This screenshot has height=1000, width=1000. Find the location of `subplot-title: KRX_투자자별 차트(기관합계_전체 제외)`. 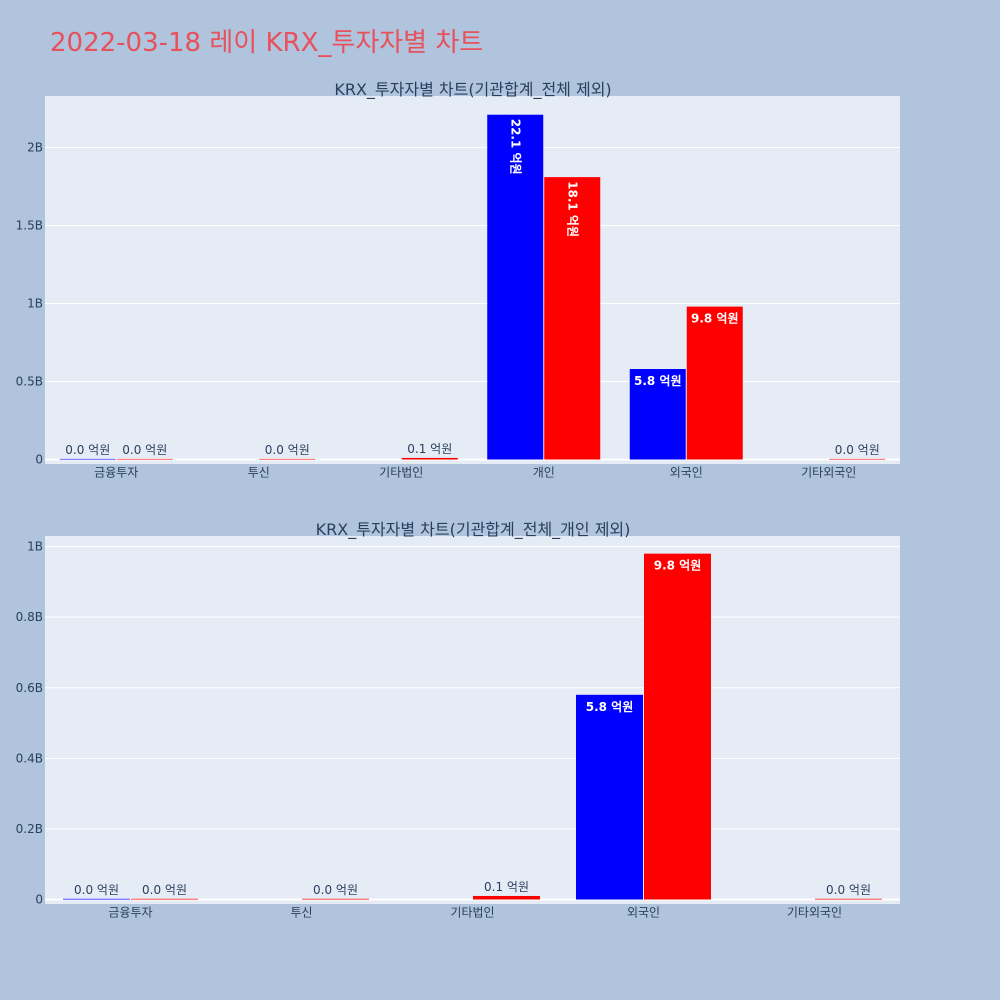

subplot-title: KRX_투자자별 차트(기관합계_전체 제외) is located at coordinates (472, 90).